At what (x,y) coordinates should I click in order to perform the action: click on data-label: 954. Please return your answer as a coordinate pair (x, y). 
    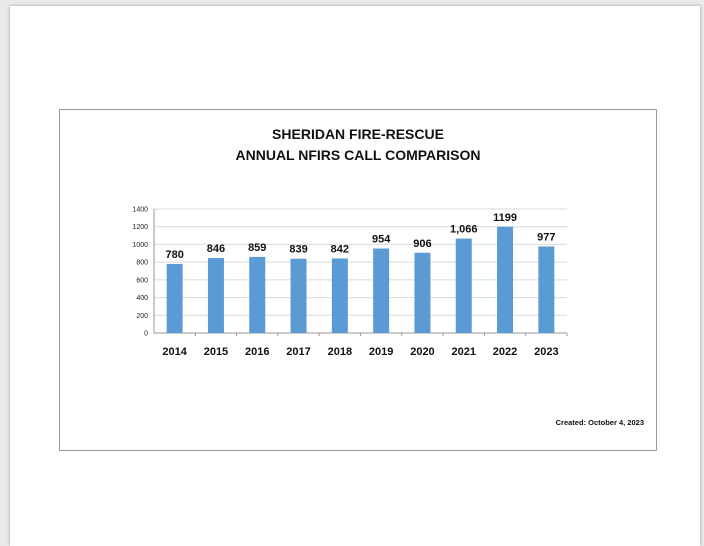
    Looking at the image, I should click on (381, 240).